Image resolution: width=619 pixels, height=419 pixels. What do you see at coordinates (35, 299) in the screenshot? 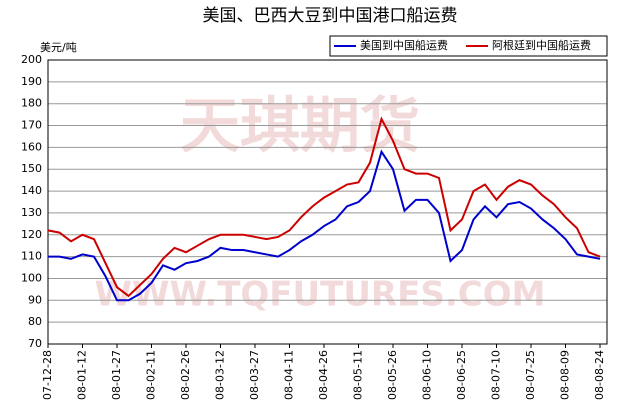
I see `y-tick-label: 90` at bounding box center [35, 299].